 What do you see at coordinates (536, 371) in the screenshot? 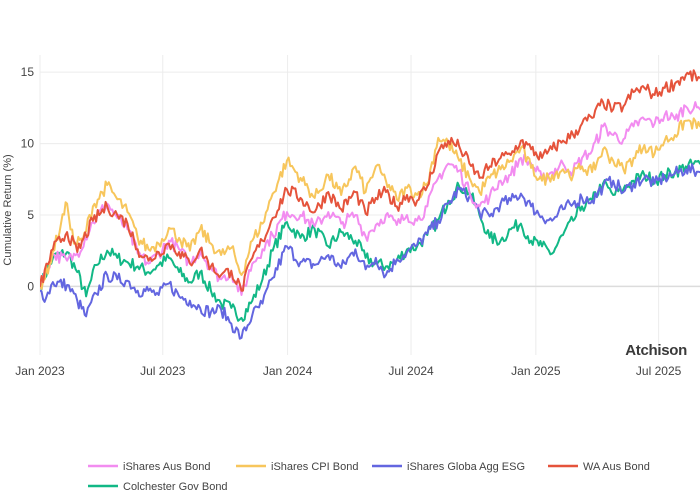
I see `x-tick-label: Jan 2025` at bounding box center [536, 371].